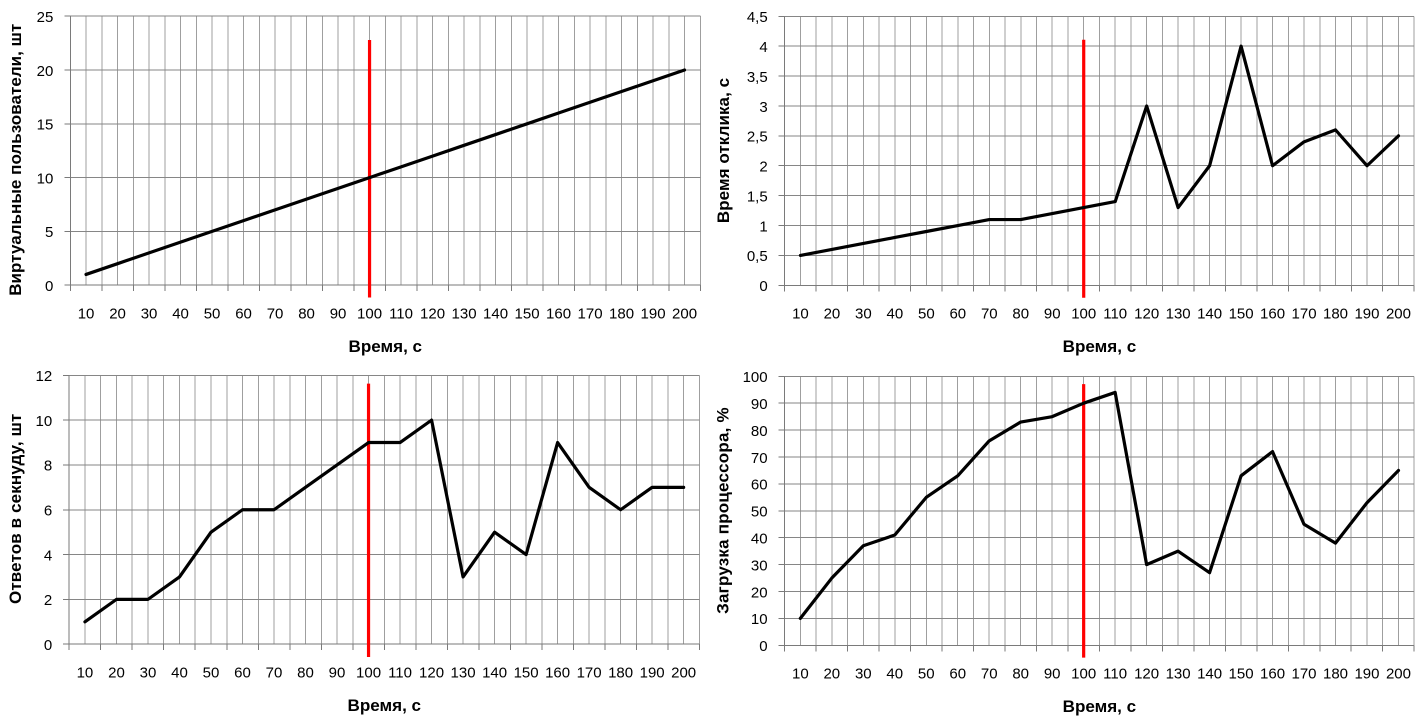 The width and height of the screenshot is (1420, 720). What do you see at coordinates (763, 107) in the screenshot?
I see `svg-text: 3` at bounding box center [763, 107].